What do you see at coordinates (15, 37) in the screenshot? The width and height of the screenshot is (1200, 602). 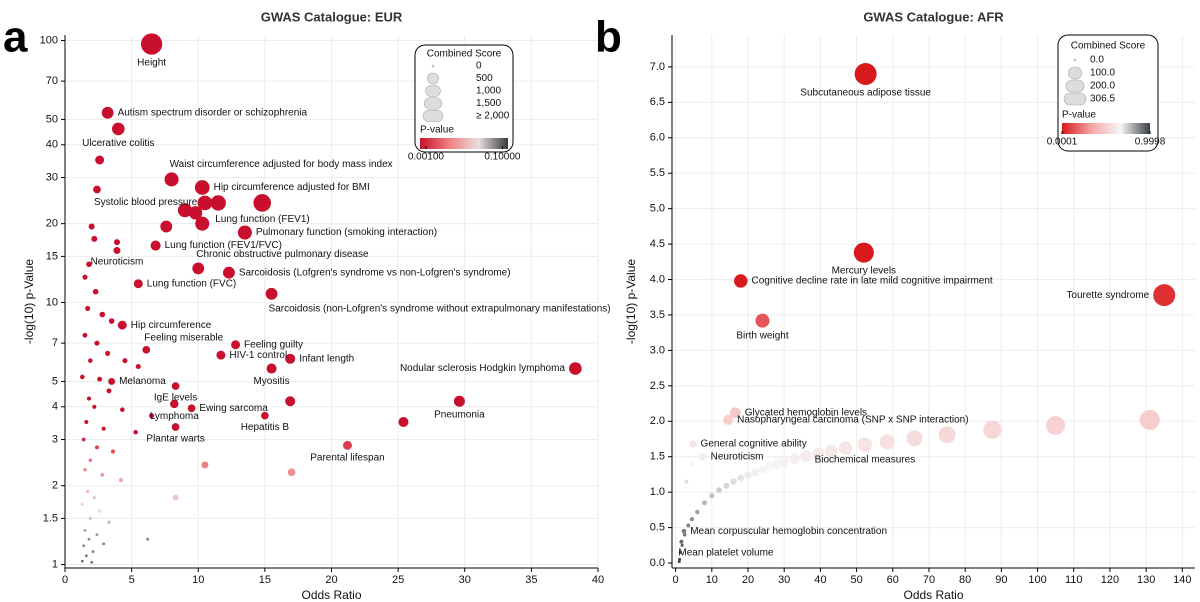 I see `panel-label: a` at bounding box center [15, 37].